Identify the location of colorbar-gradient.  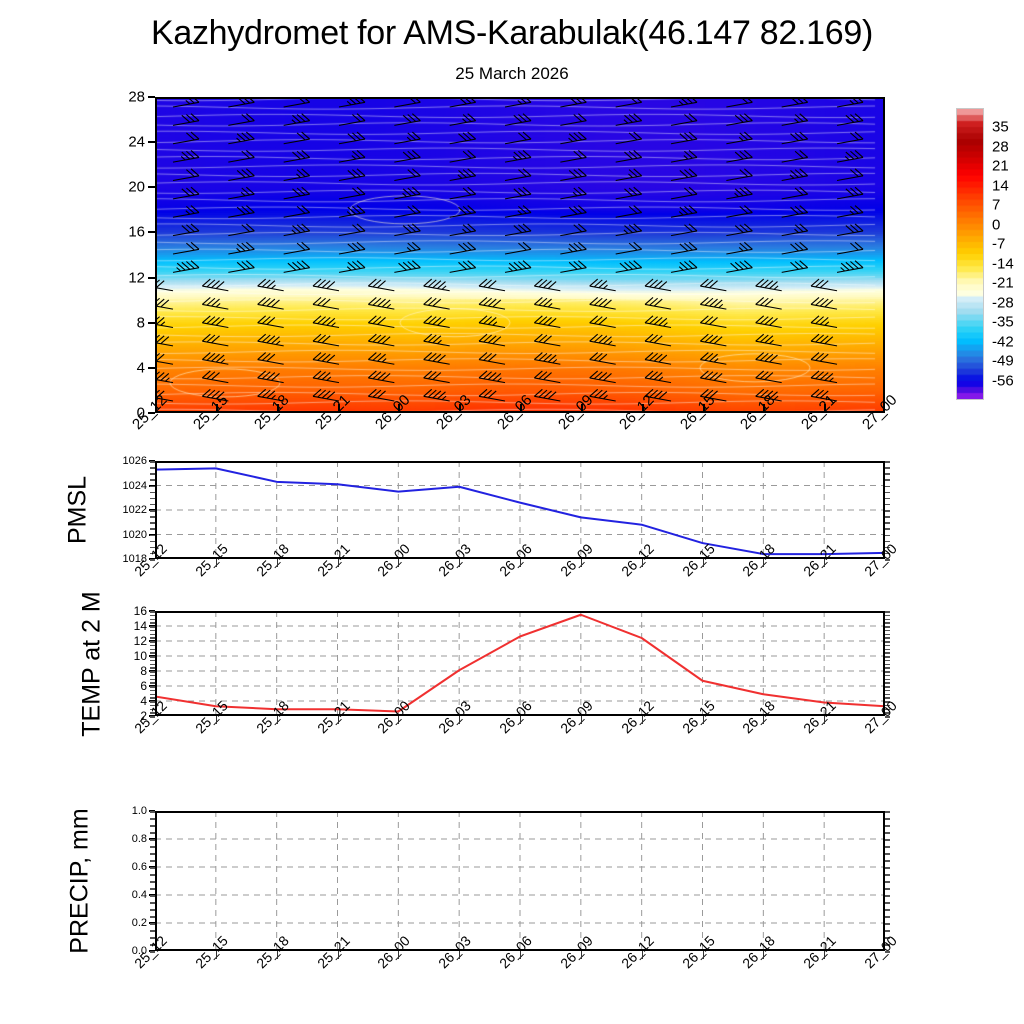
(970, 254).